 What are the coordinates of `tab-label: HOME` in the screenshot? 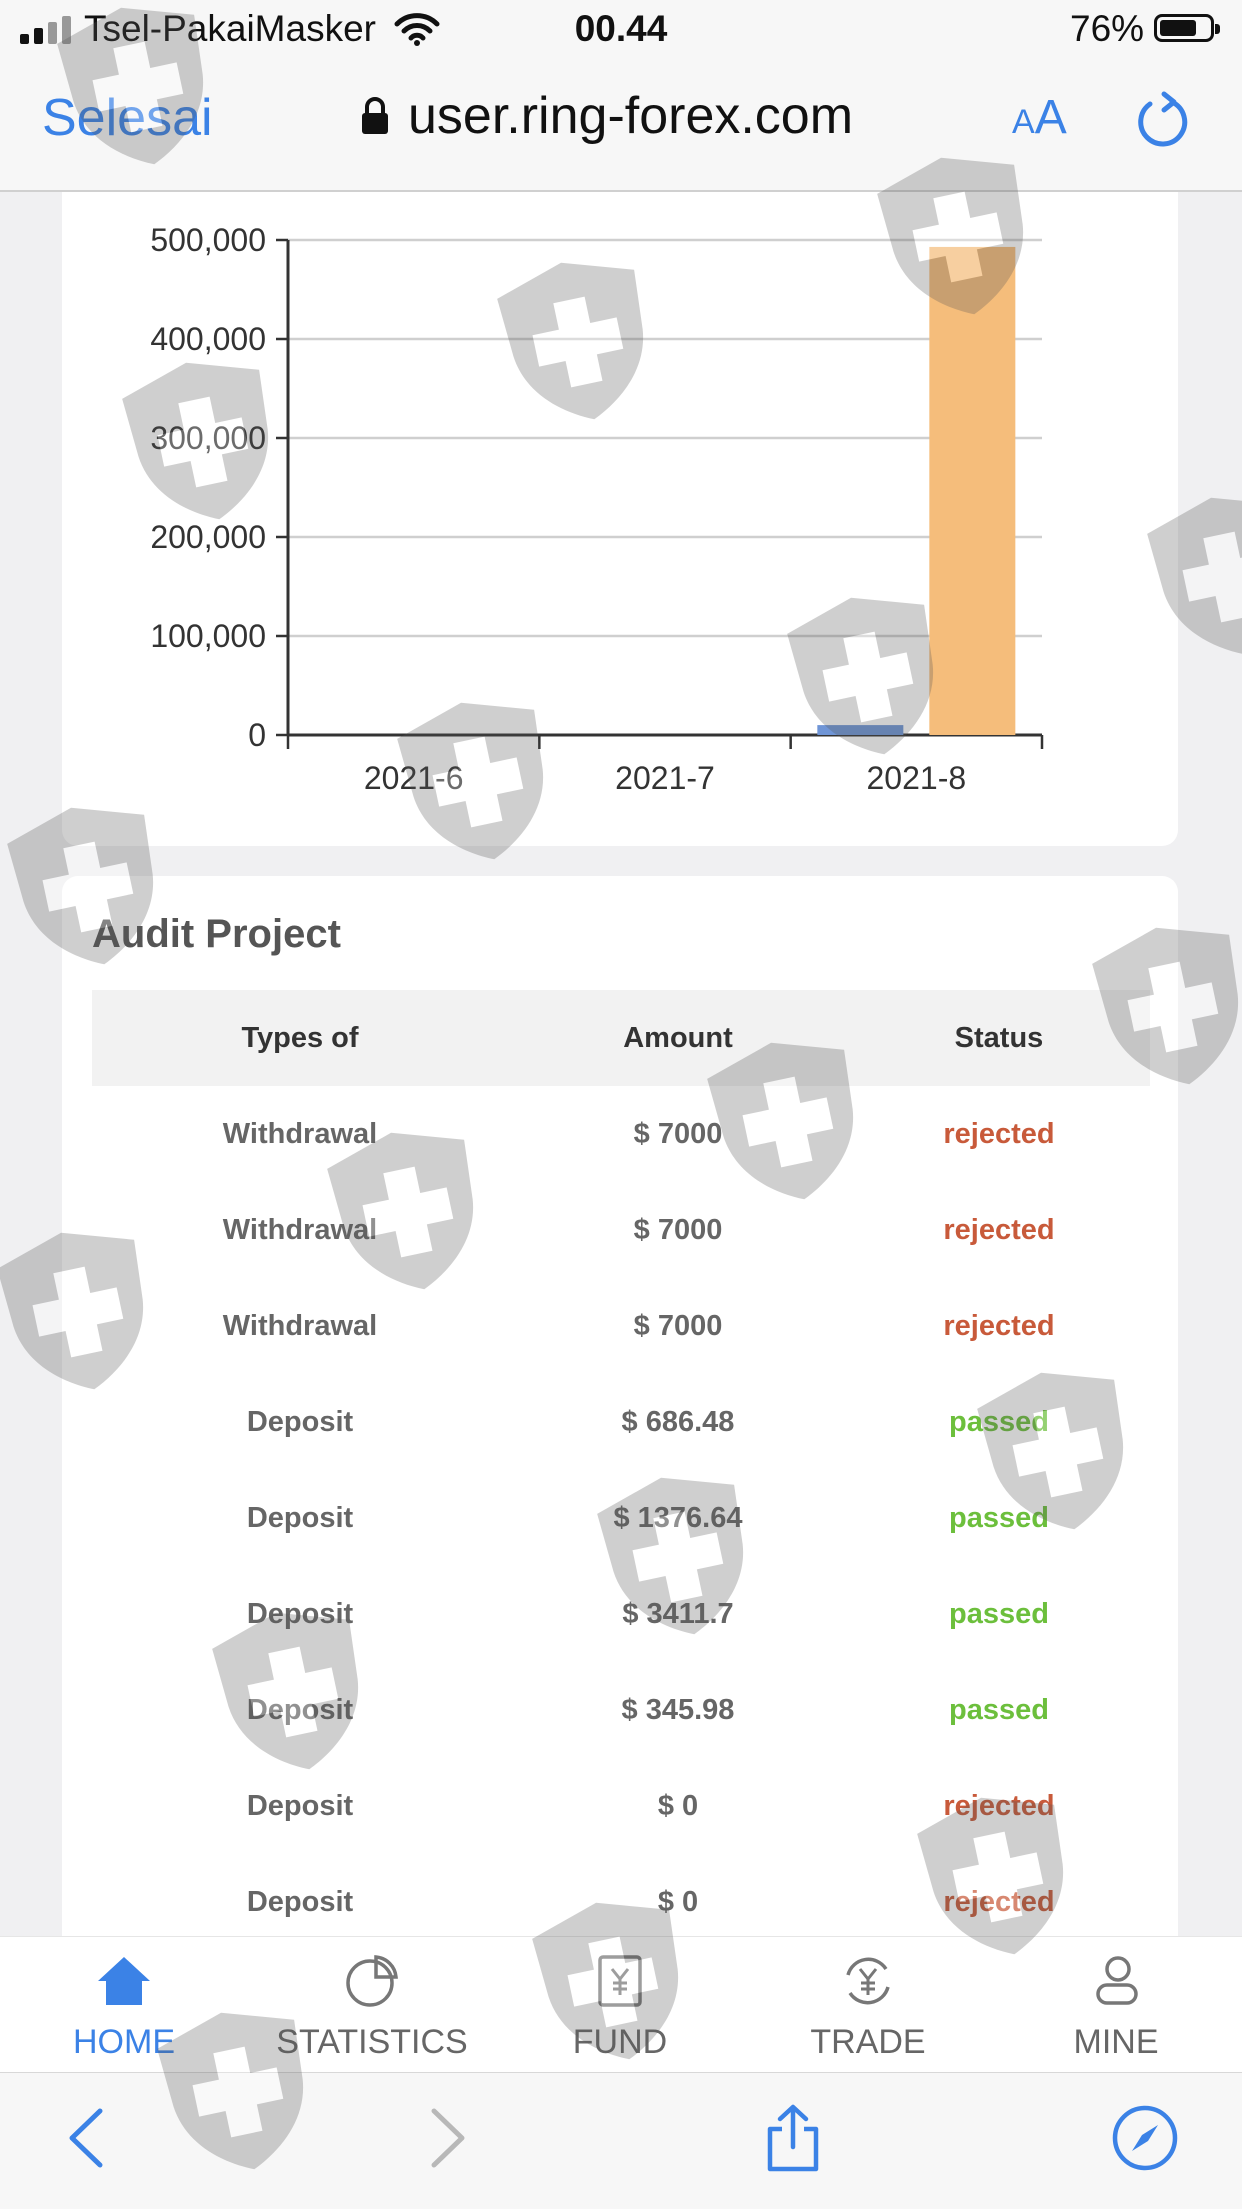 It's located at (124, 2042).